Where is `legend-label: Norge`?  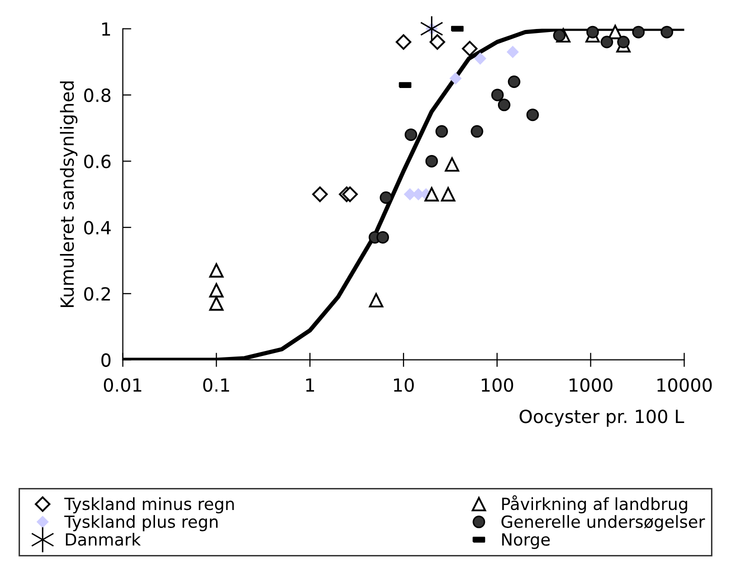 legend-label: Norge is located at coordinates (526, 541).